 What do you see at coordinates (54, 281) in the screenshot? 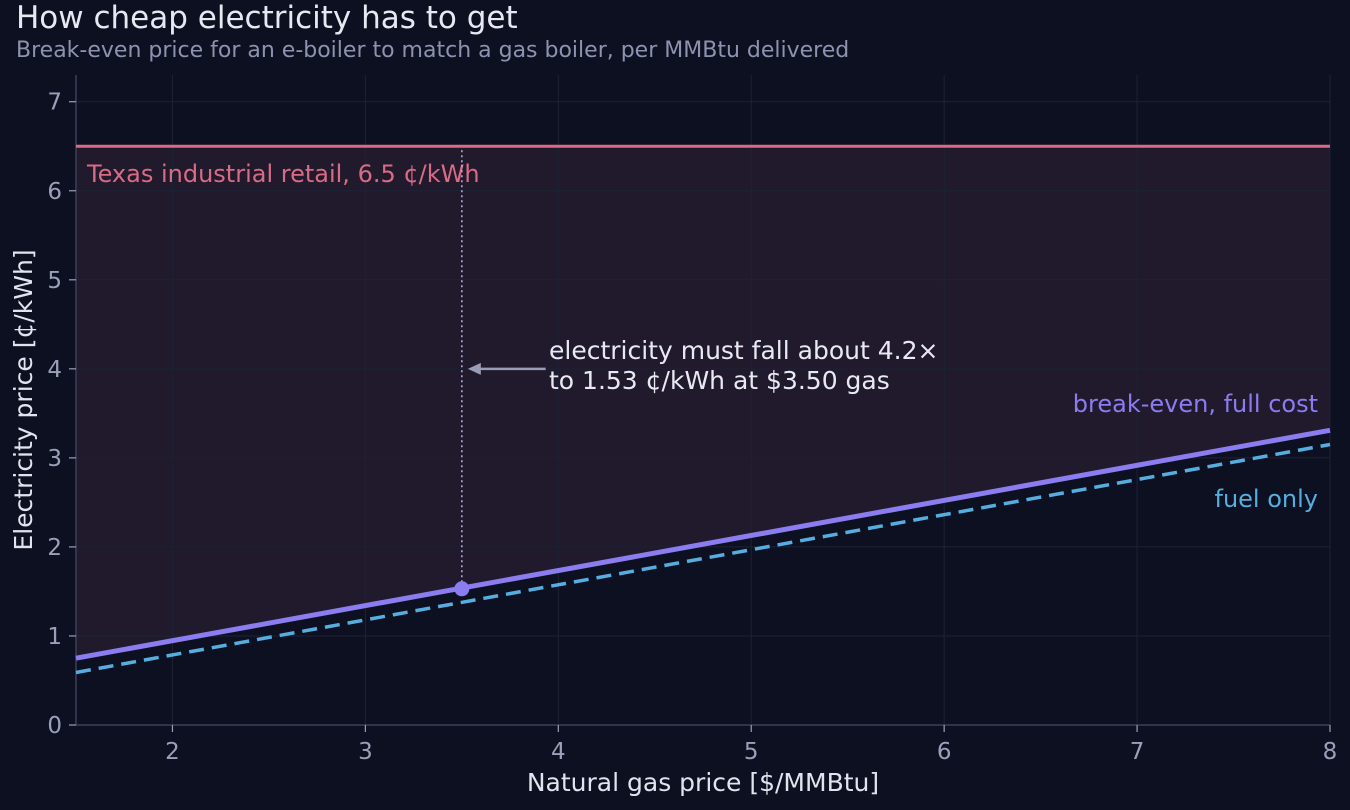
I see `y-tick-label: 5` at bounding box center [54, 281].